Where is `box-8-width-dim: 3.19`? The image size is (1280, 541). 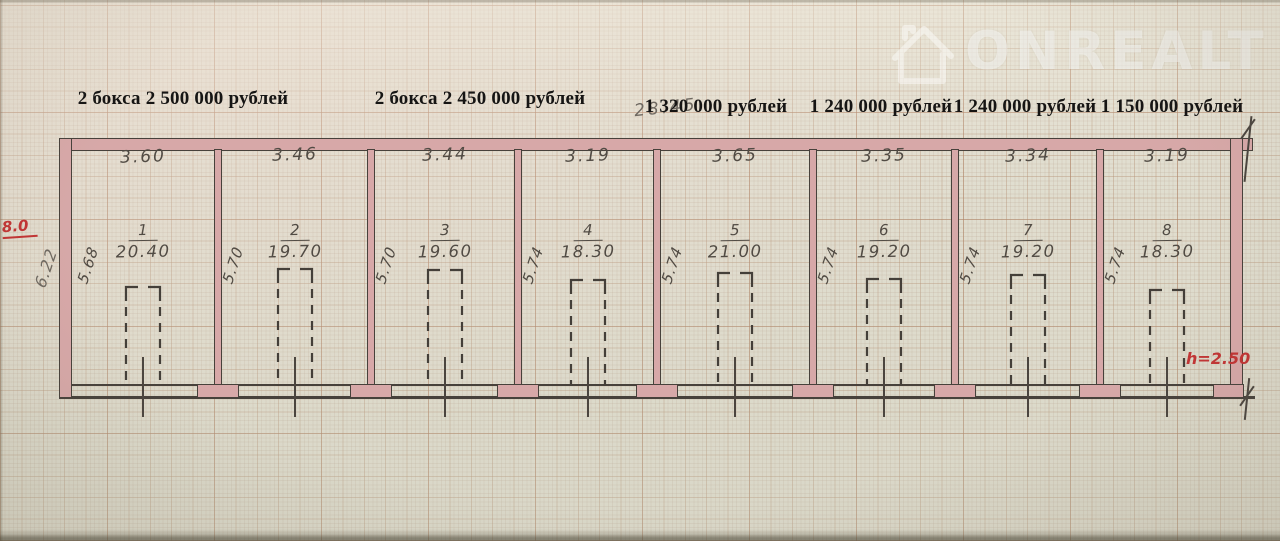 box-8-width-dim: 3.19 is located at coordinates (1167, 156).